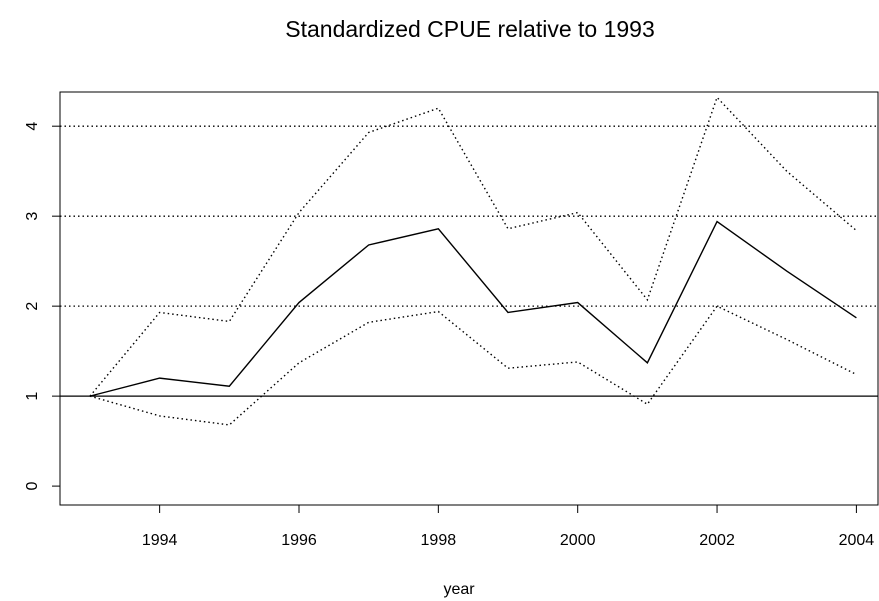  What do you see at coordinates (32, 306) in the screenshot?
I see `y-tick-label: 2` at bounding box center [32, 306].